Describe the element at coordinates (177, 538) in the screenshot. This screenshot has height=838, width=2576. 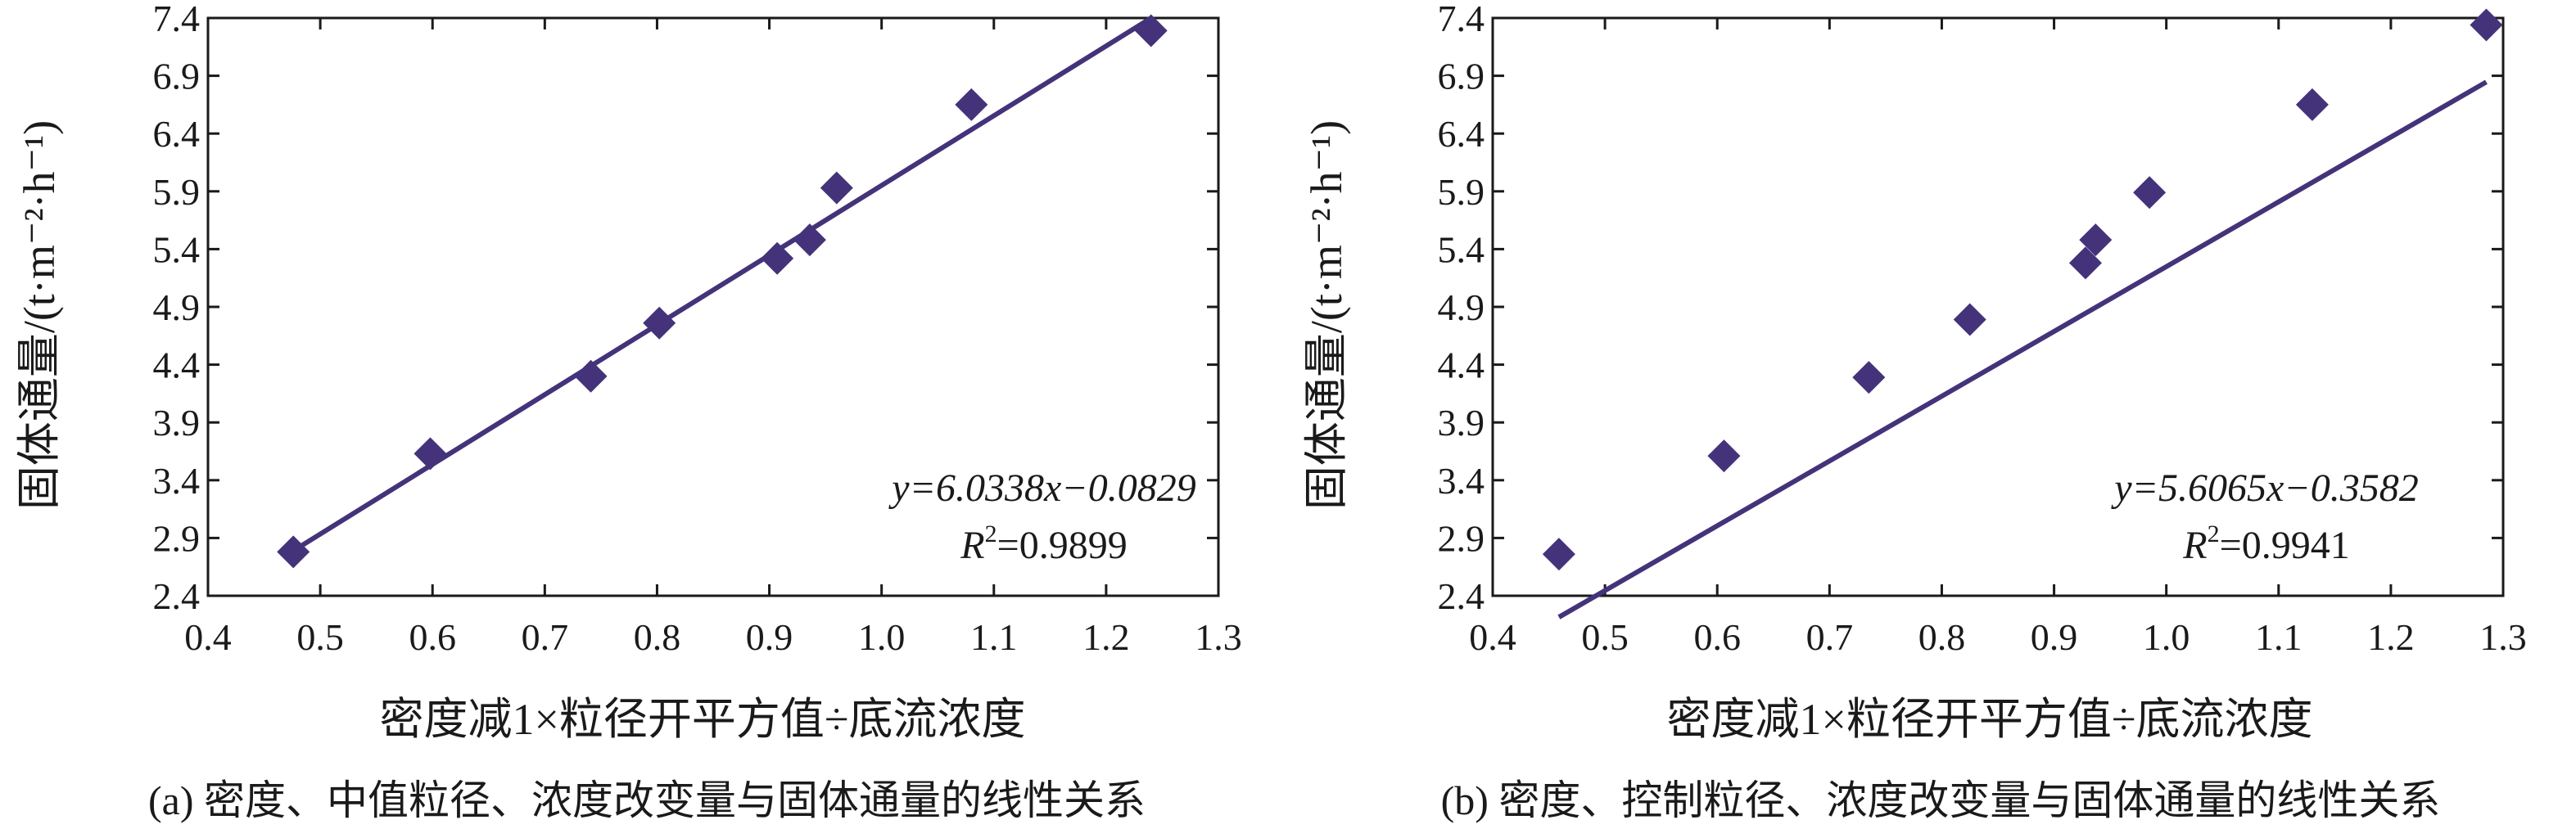
I see `panel-a-y-tick-label: 2.9` at that location.